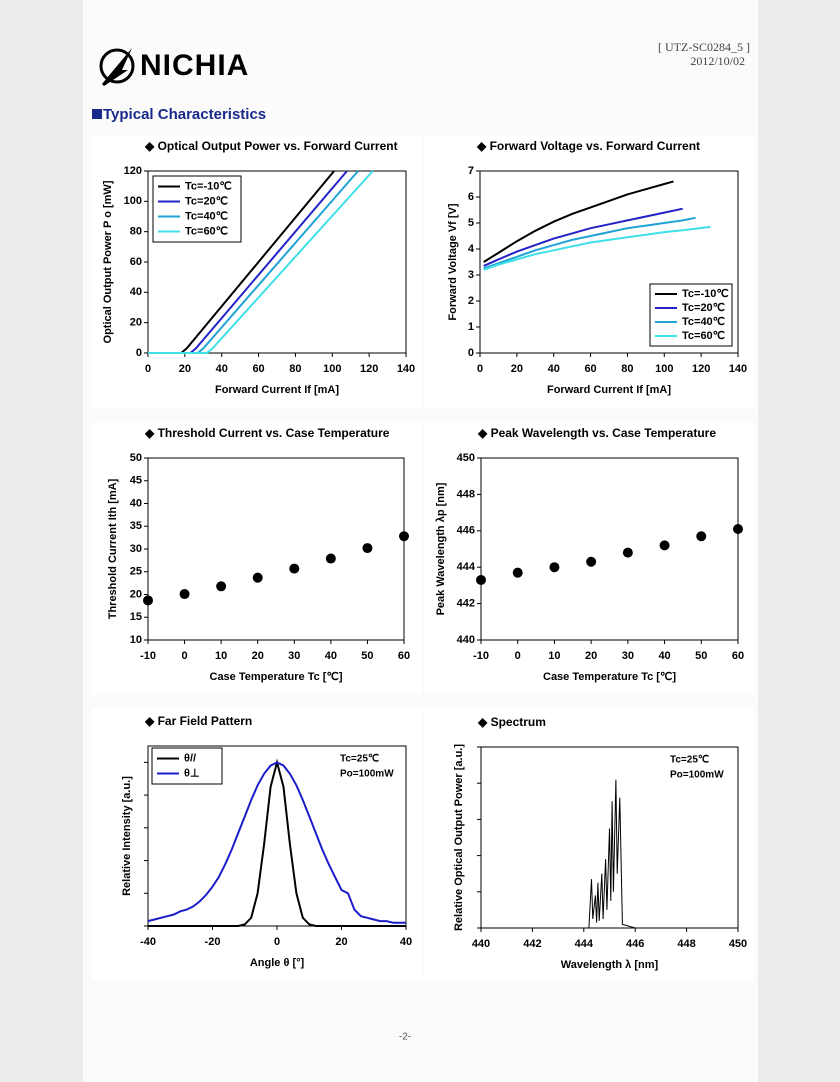 The height and width of the screenshot is (1082, 840). What do you see at coordinates (466, 567) in the screenshot?
I see `y-tick-label: 444` at bounding box center [466, 567].